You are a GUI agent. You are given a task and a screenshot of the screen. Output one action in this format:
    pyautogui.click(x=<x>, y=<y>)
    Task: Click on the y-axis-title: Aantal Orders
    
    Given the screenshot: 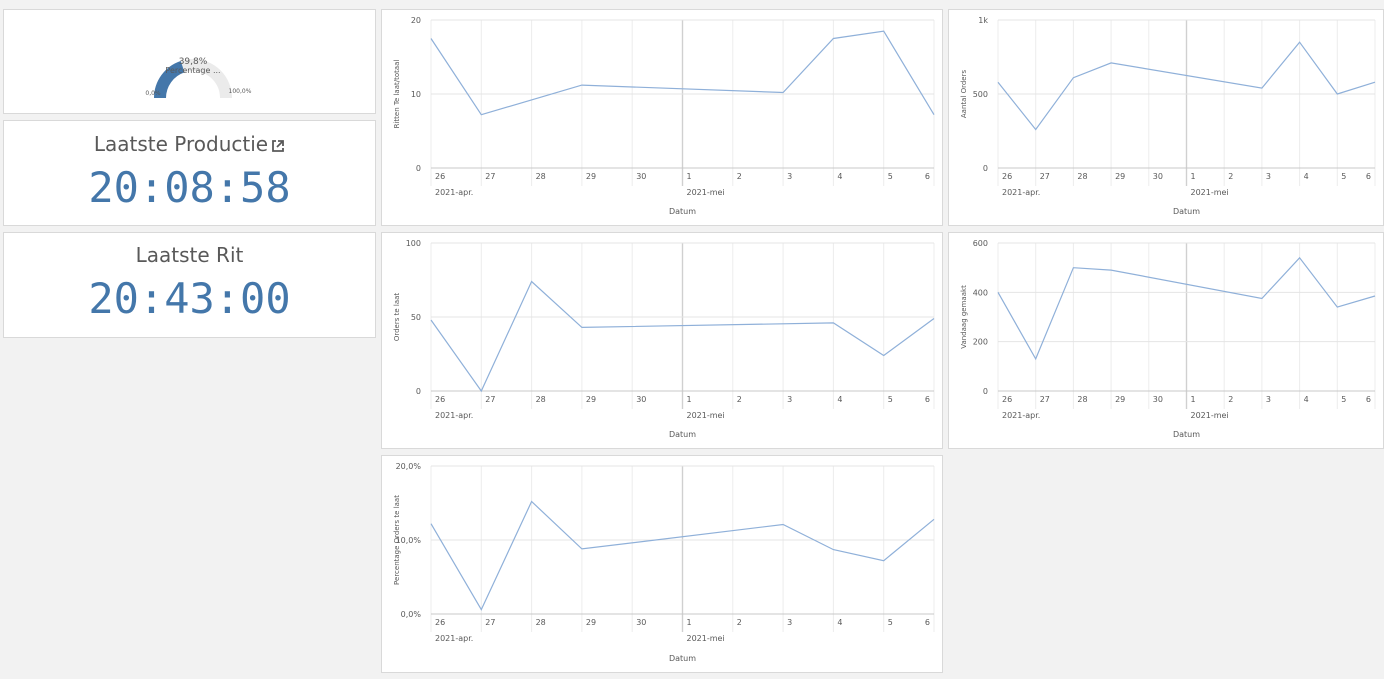 What is the action you would take?
    pyautogui.click(x=964, y=94)
    